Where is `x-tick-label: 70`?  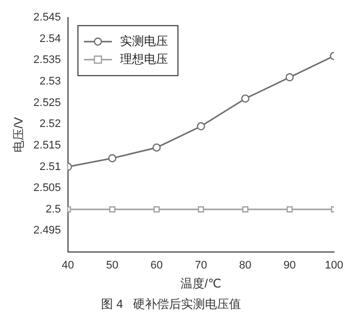 x-tick-label: 70 is located at coordinates (201, 266).